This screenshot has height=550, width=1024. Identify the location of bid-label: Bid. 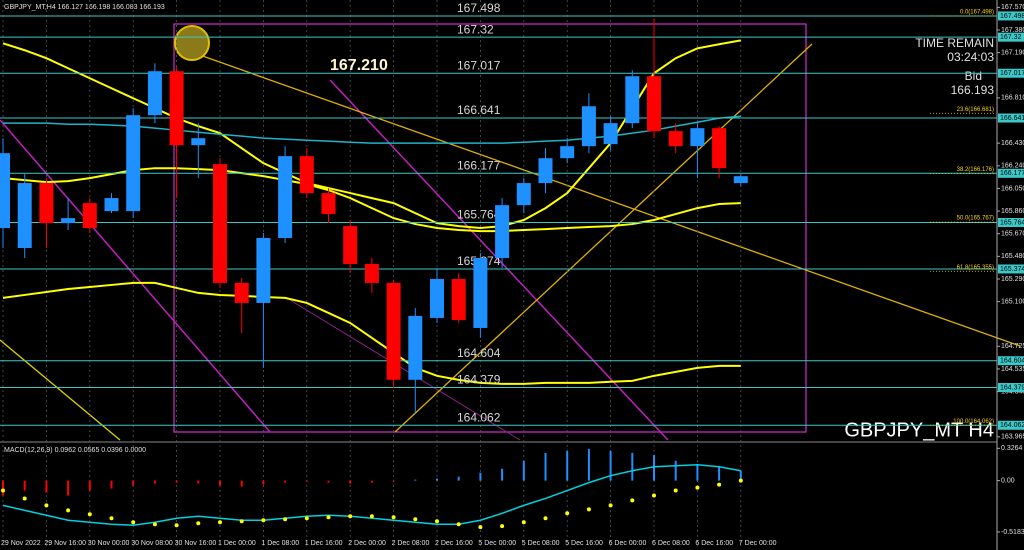
(973, 76).